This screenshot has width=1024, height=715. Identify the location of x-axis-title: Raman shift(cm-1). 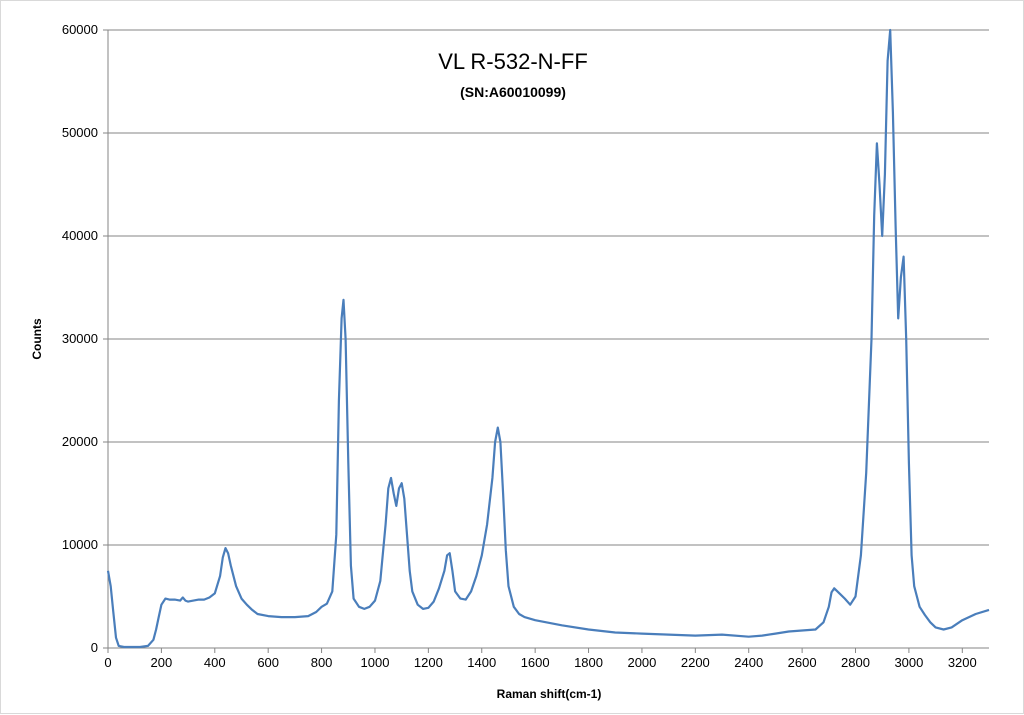
(549, 694).